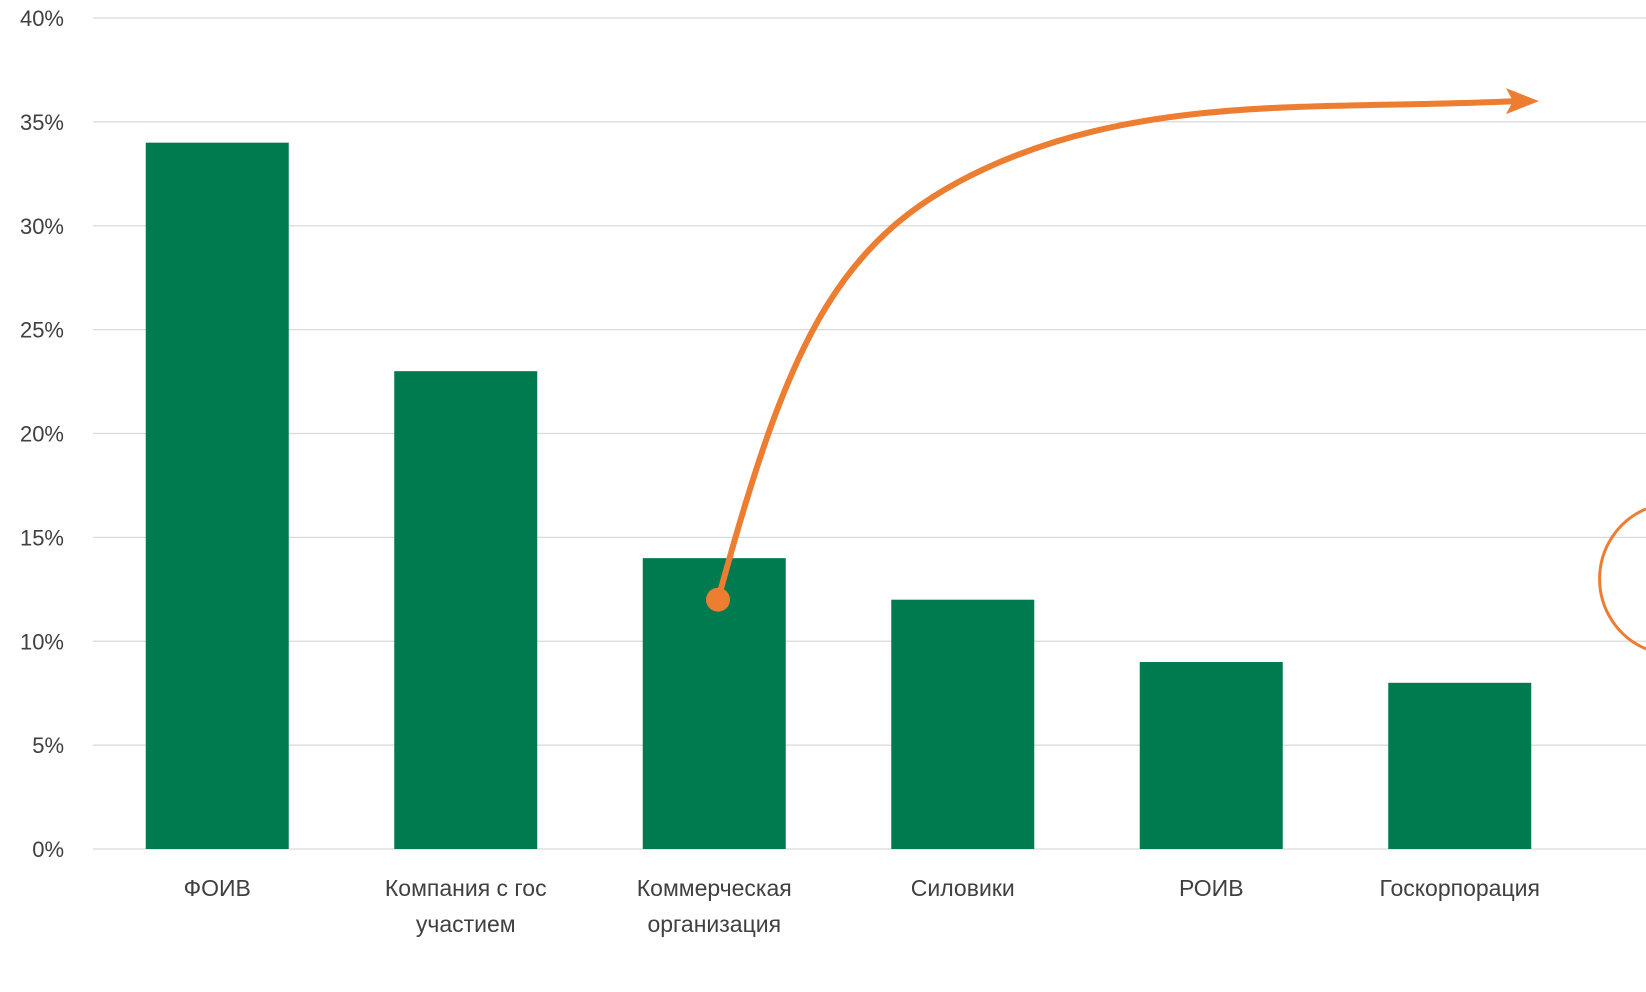 This screenshot has width=1646, height=992. What do you see at coordinates (466, 888) in the screenshot?
I see `x-tick-label: Компания с гос` at bounding box center [466, 888].